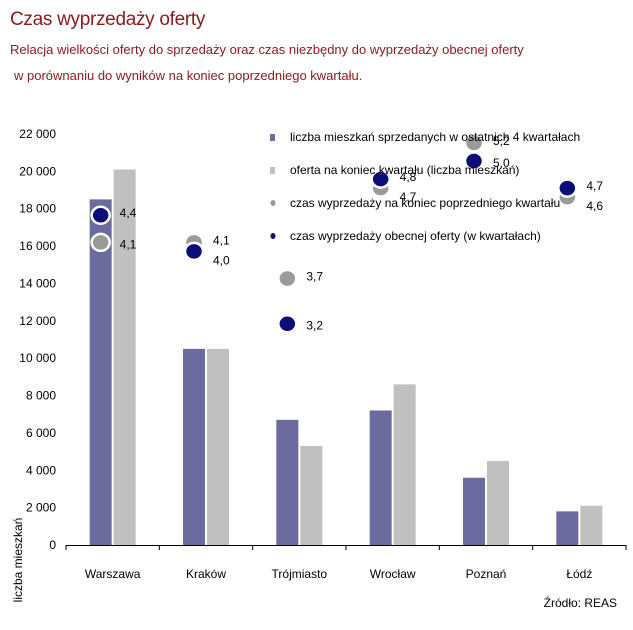  What do you see at coordinates (300, 574) in the screenshot?
I see `x-tick-label: Trójmiasto` at bounding box center [300, 574].